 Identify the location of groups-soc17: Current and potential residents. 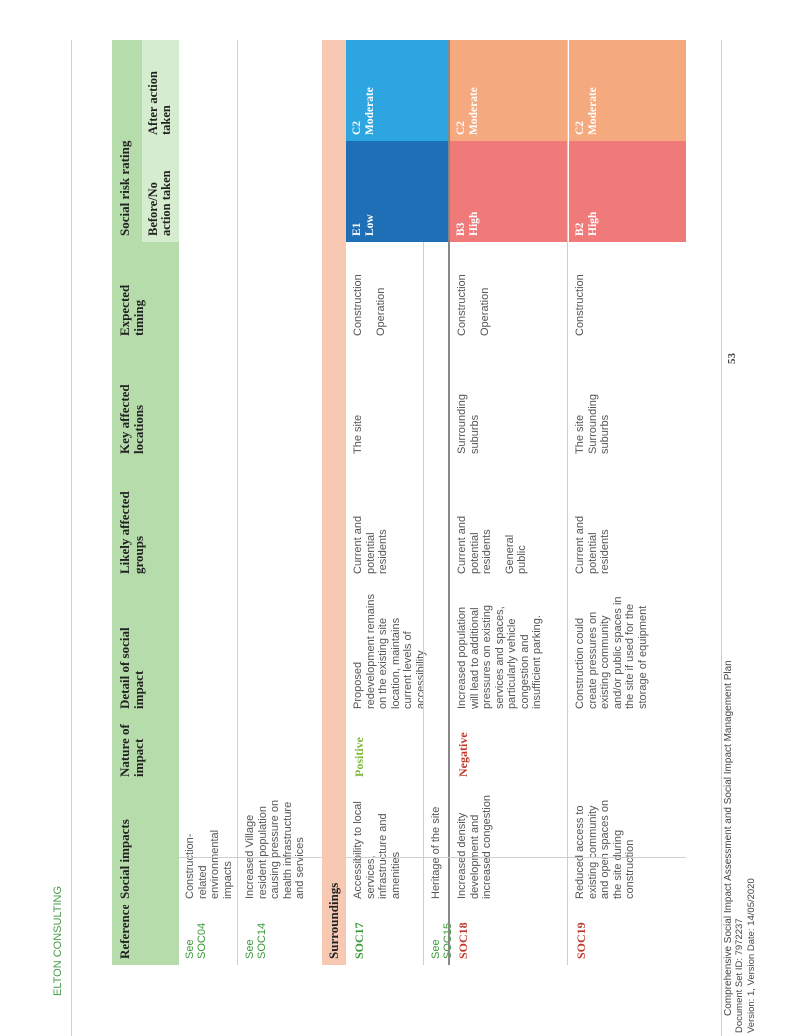
(370, 544).